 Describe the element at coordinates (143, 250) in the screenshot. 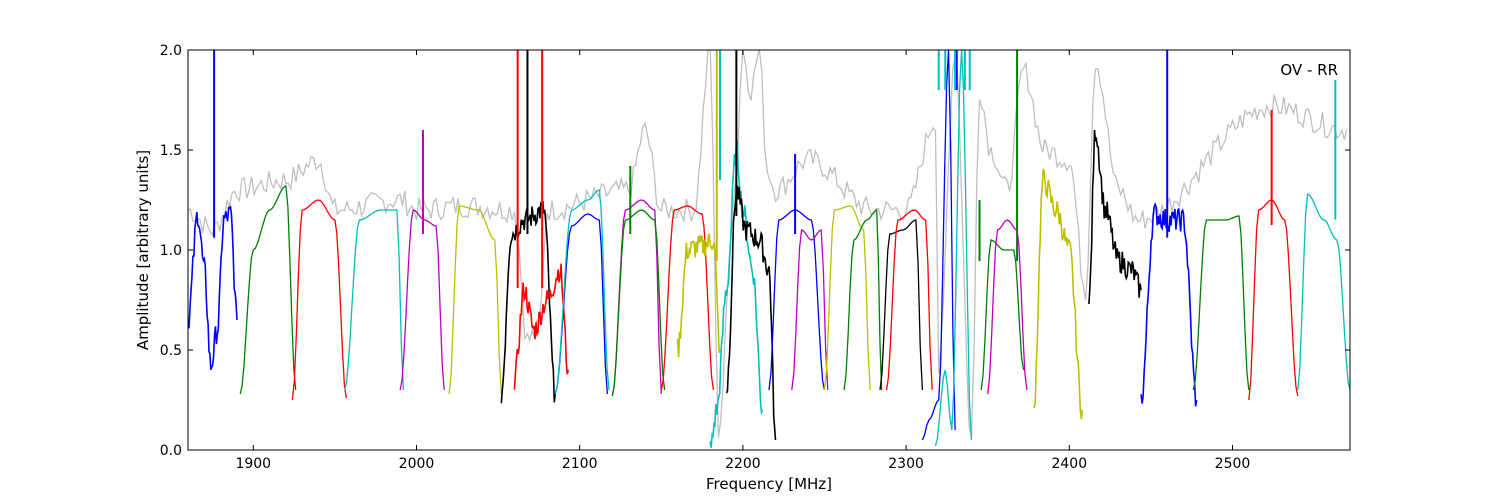

I see `y-axis-label: Amplitude [arbitrary units]` at that location.